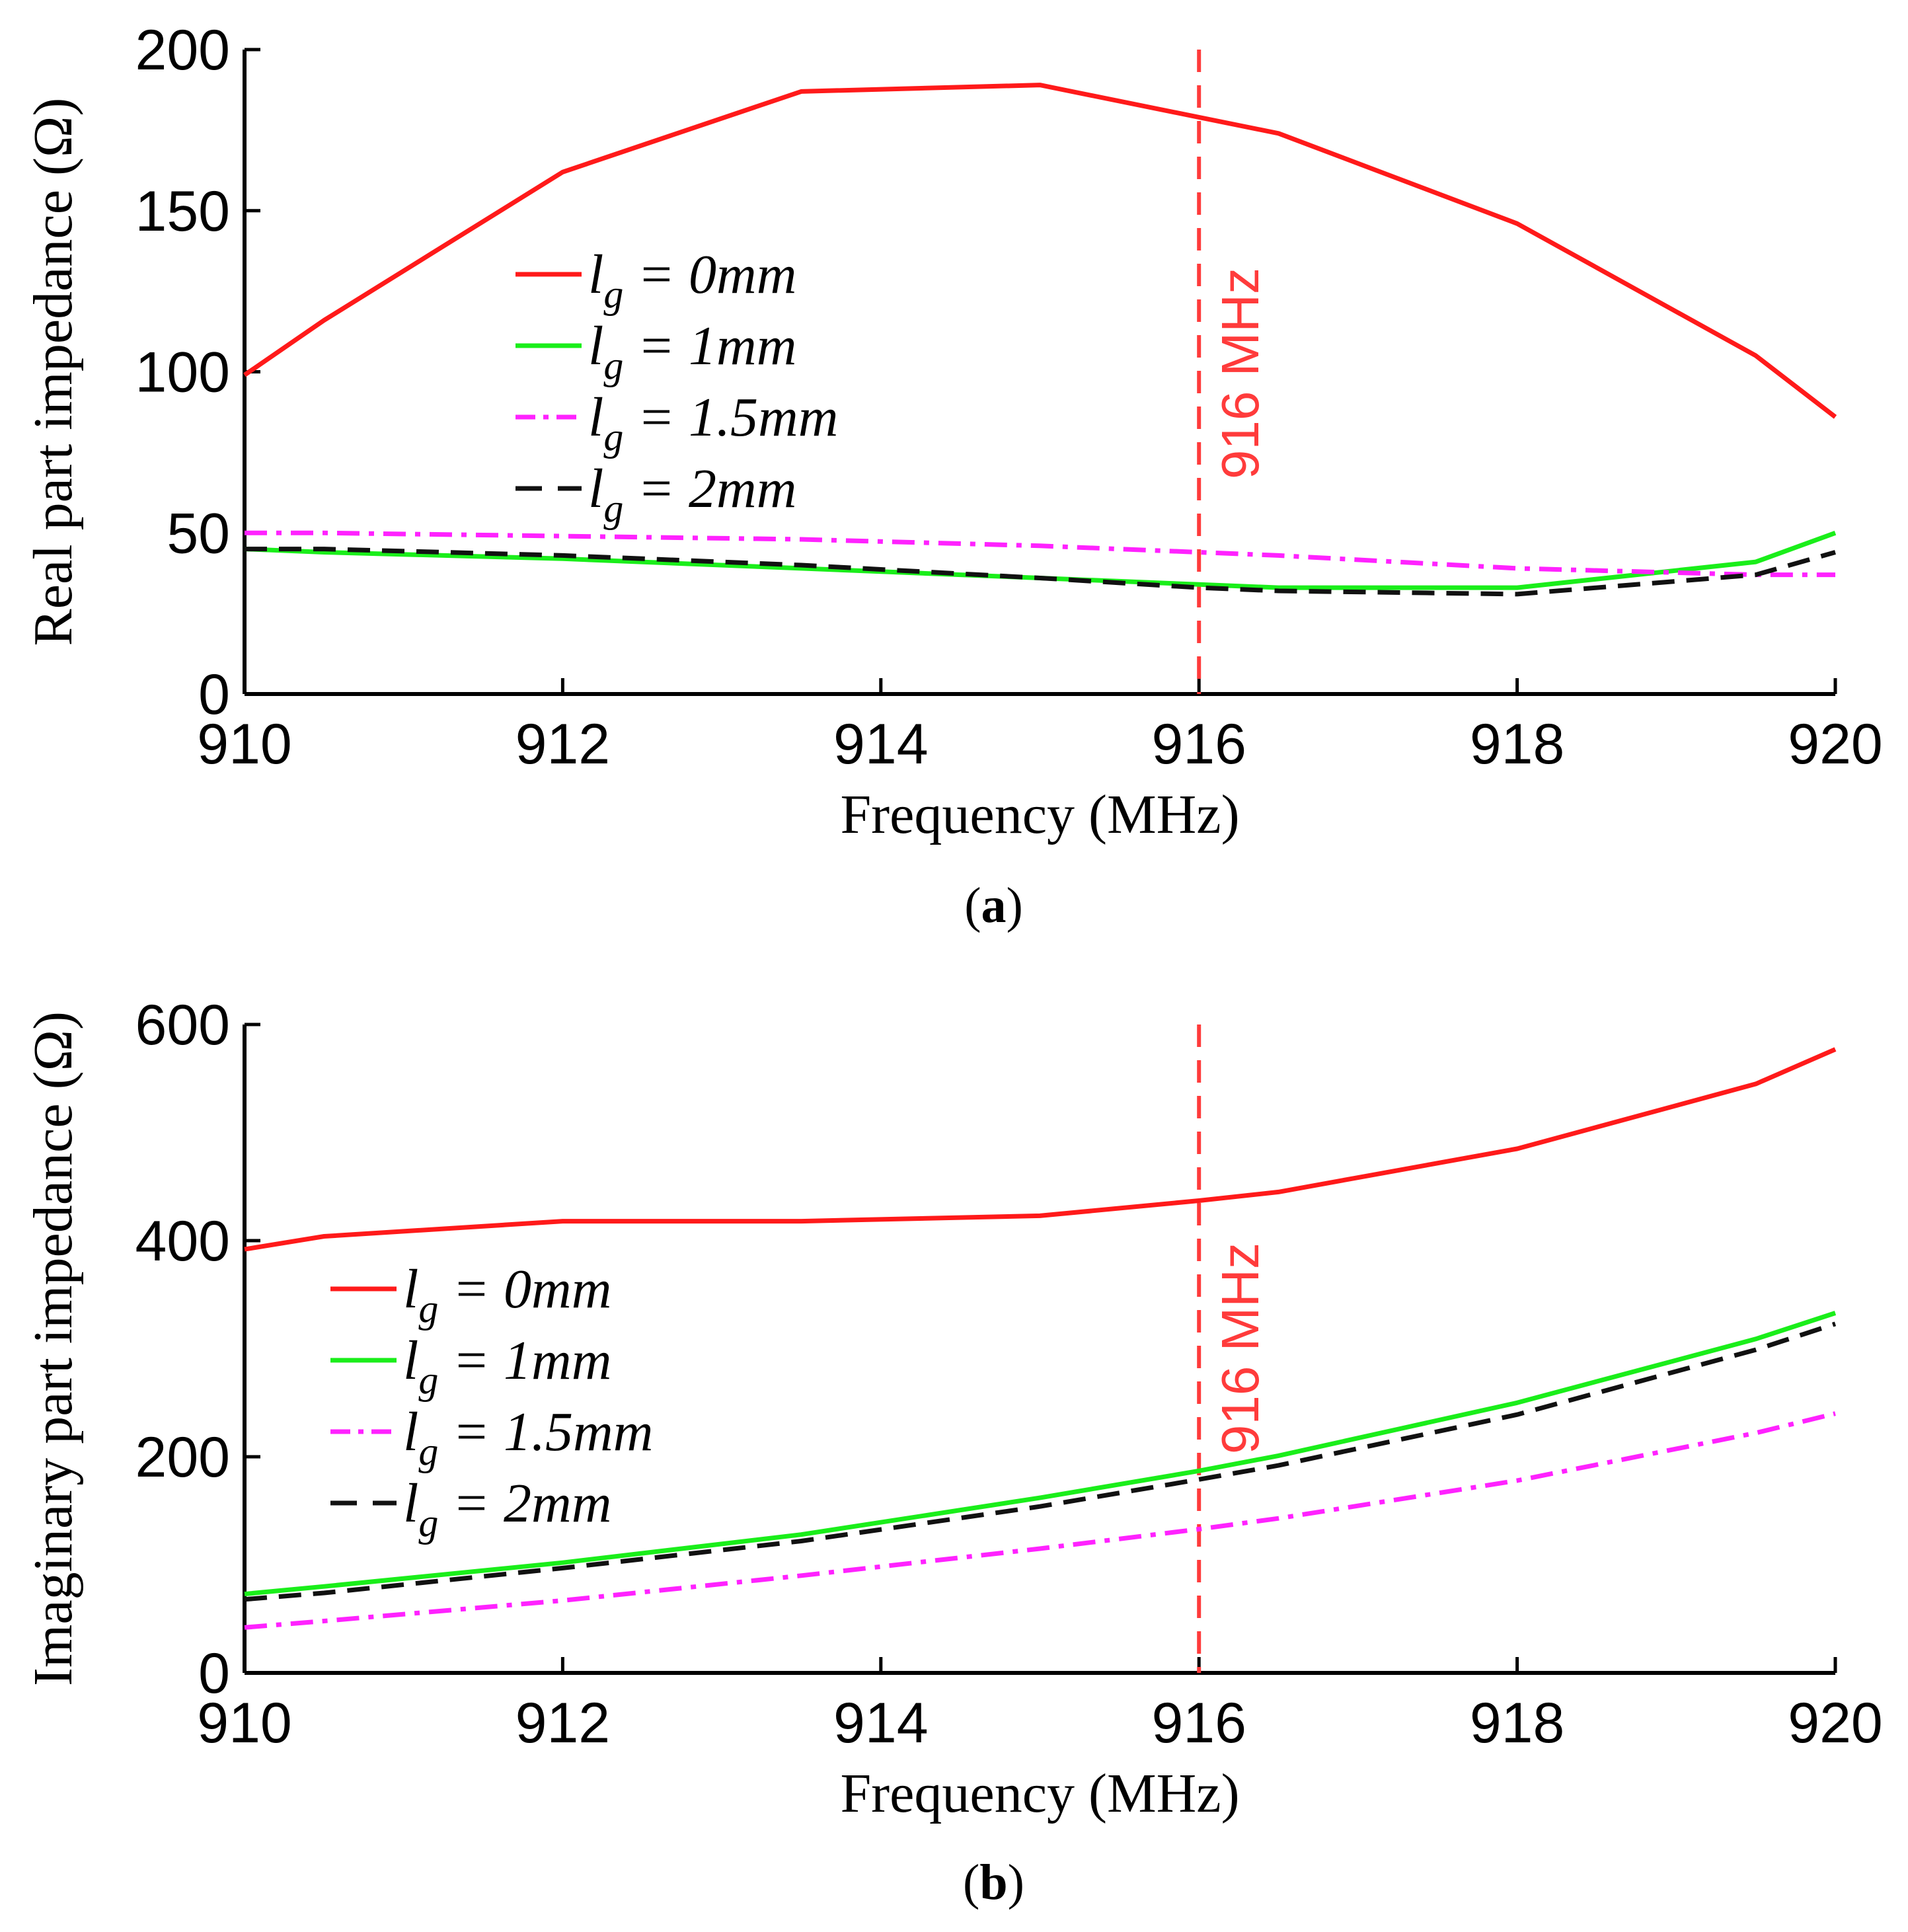 This screenshot has width=1908, height=1932. I want to click on y-axis-title: Imaginary part impedance (Ω), so click(53, 1348).